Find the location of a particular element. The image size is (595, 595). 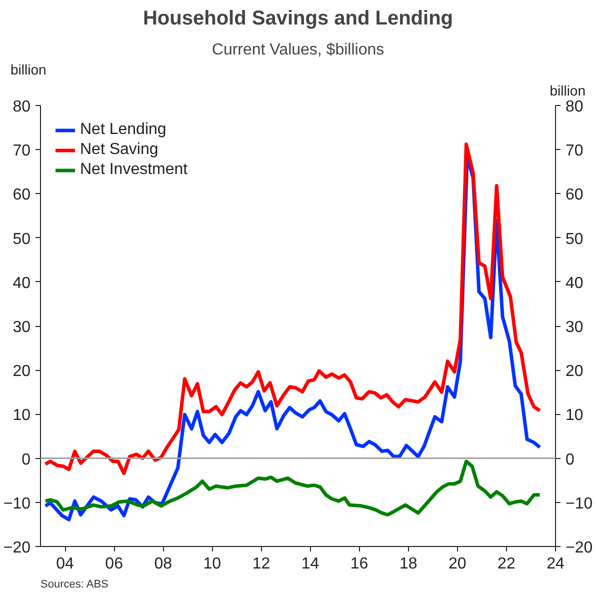

y-tick-label: 30 is located at coordinates (21, 327).